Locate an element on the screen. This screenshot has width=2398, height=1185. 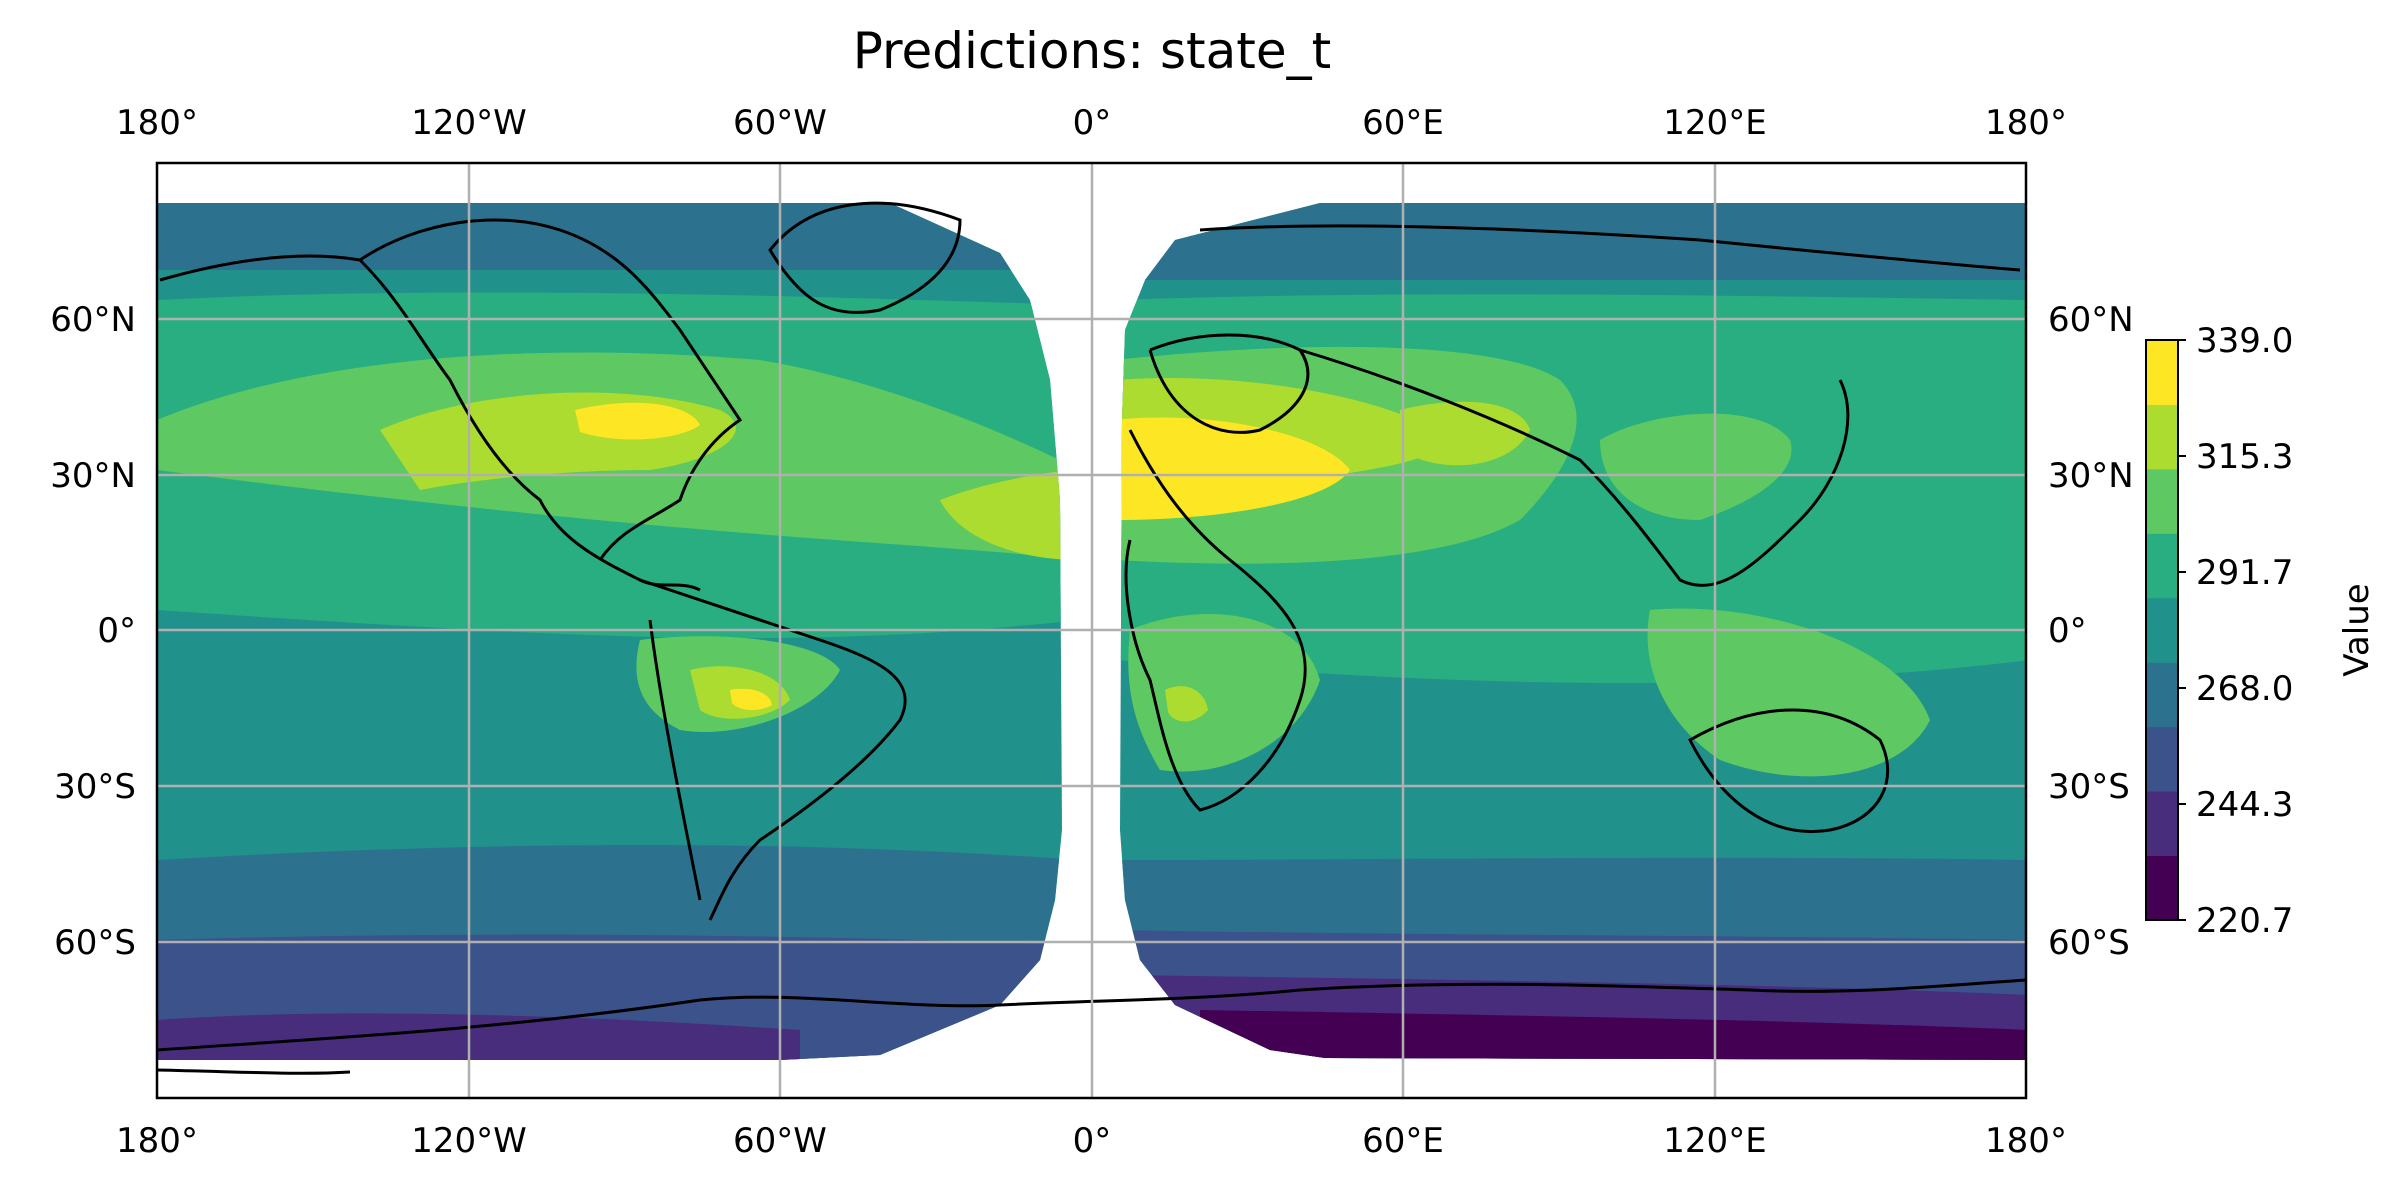
colorbar-ticks is located at coordinates (2182, 630).